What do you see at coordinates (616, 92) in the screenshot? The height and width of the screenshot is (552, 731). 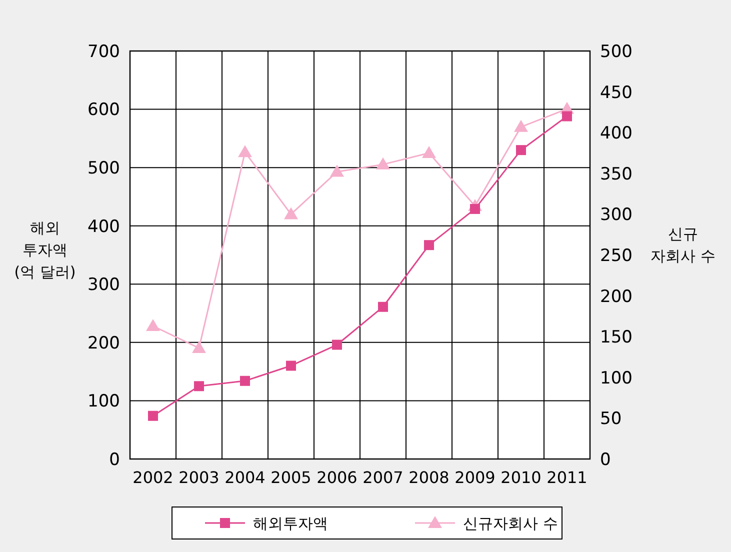 I see `y2-tick-label: 450` at bounding box center [616, 92].